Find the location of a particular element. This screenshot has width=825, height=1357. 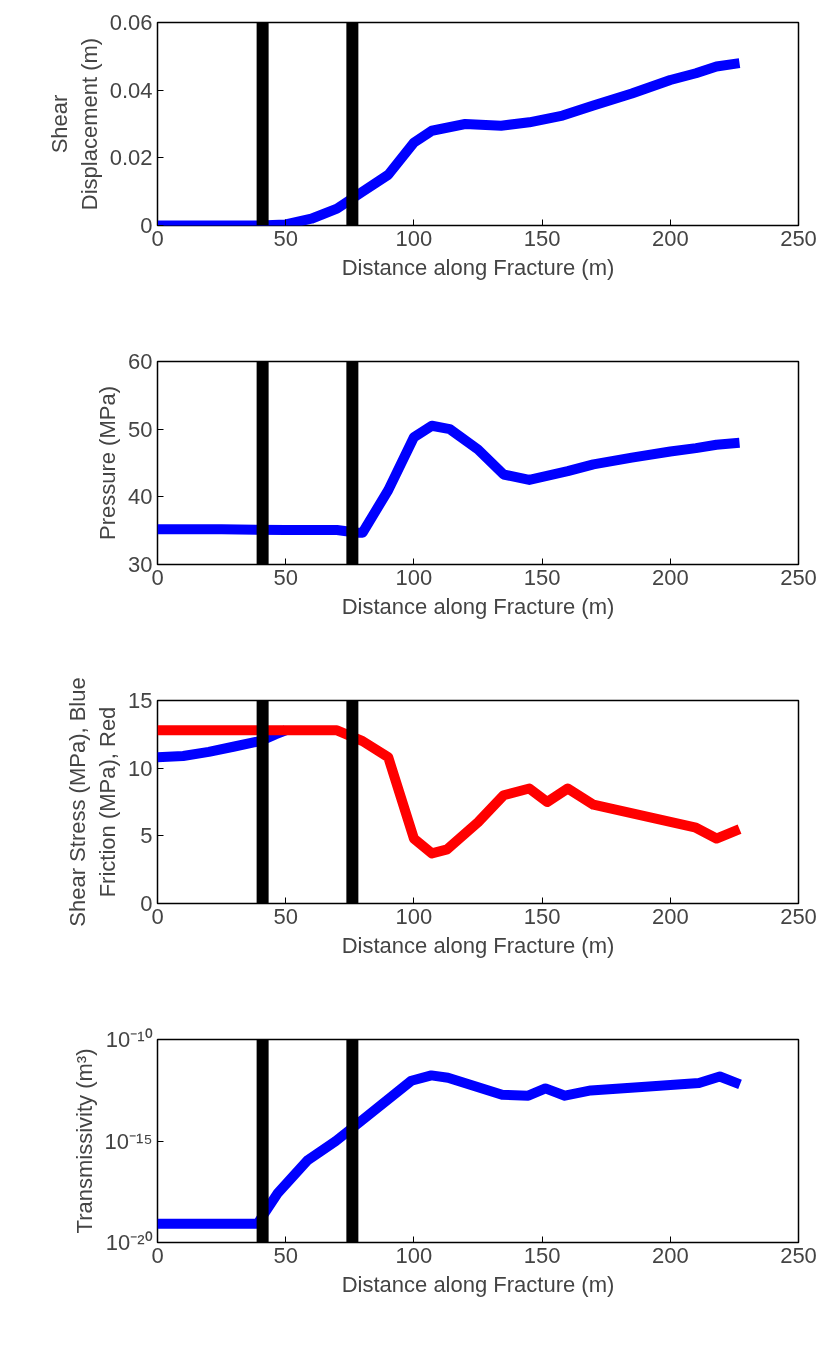

y-tick-label: 15 is located at coordinates (140, 700).